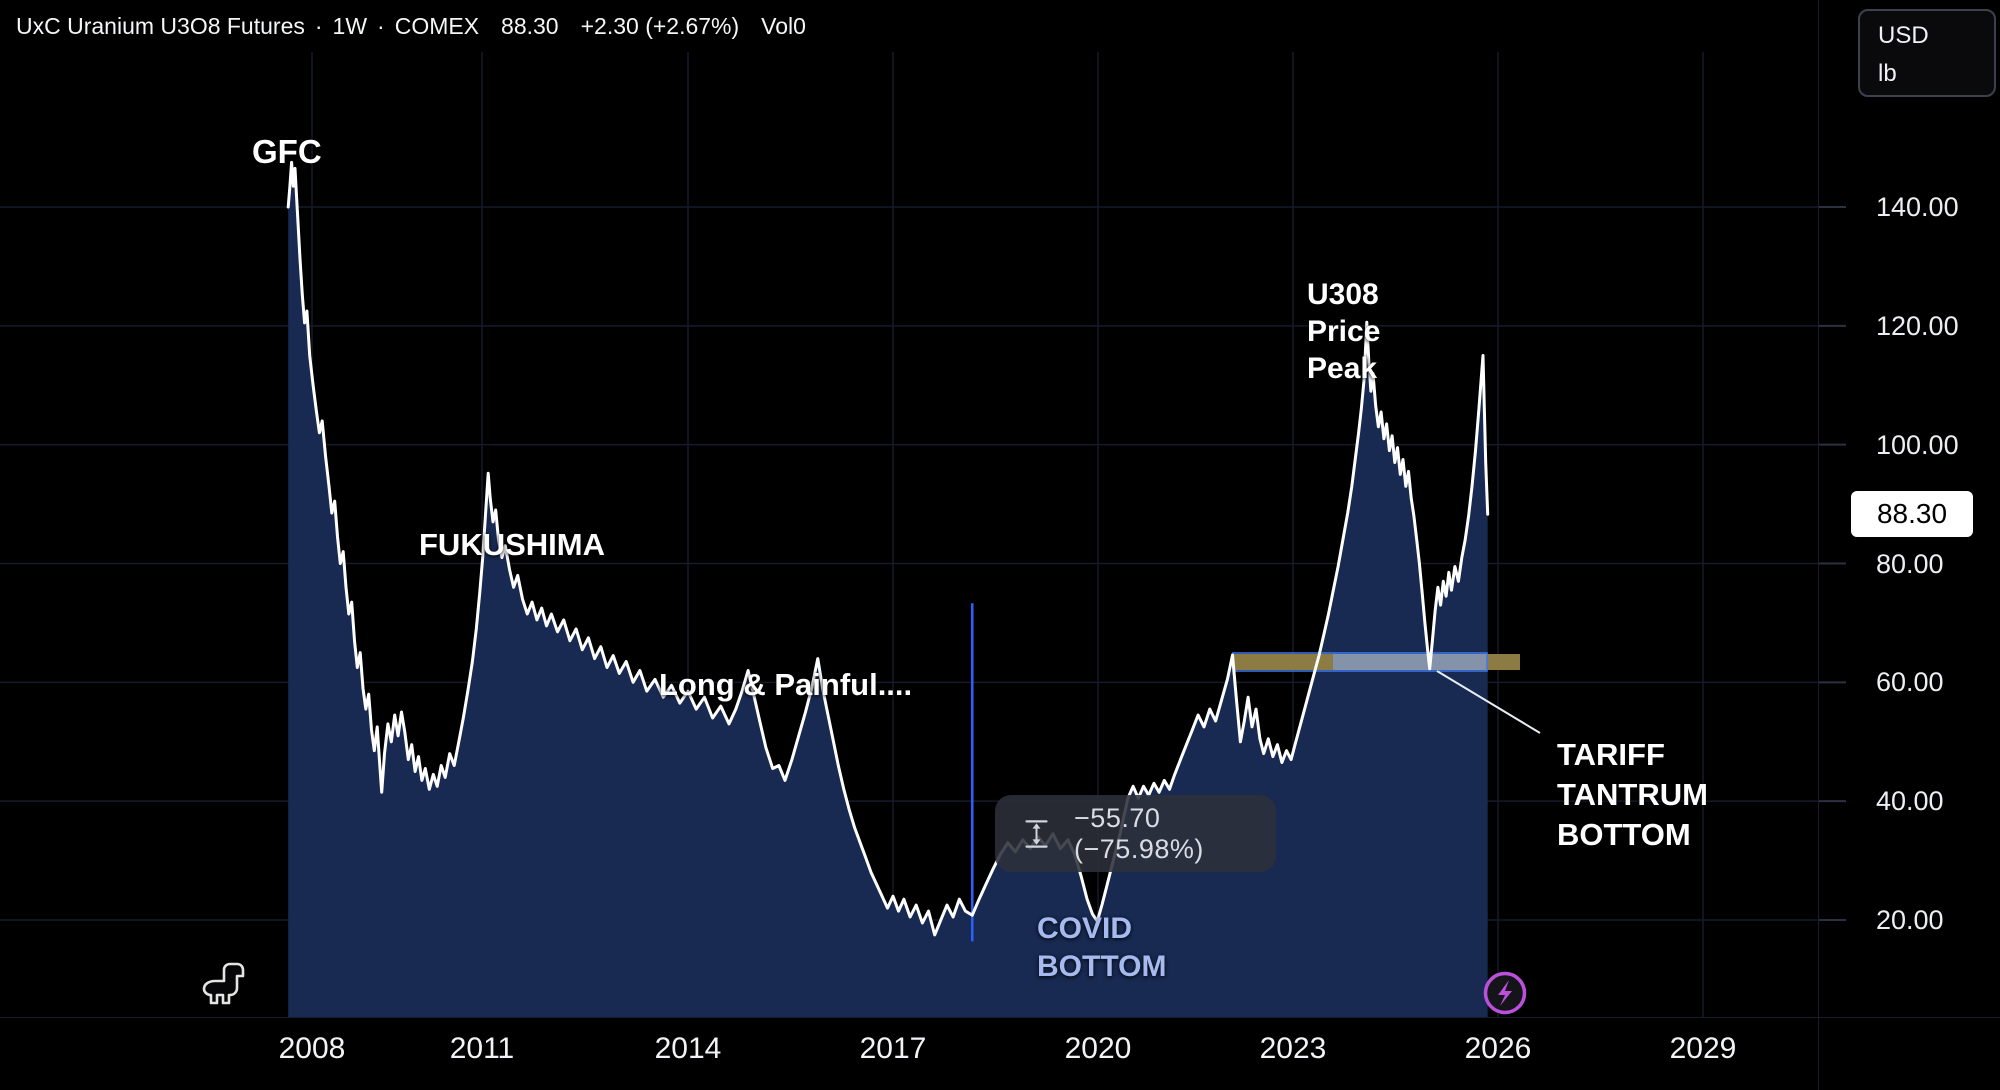 Image resolution: width=2000 pixels, height=1090 pixels. I want to click on horizontal-band-drawing, so click(1376, 662).